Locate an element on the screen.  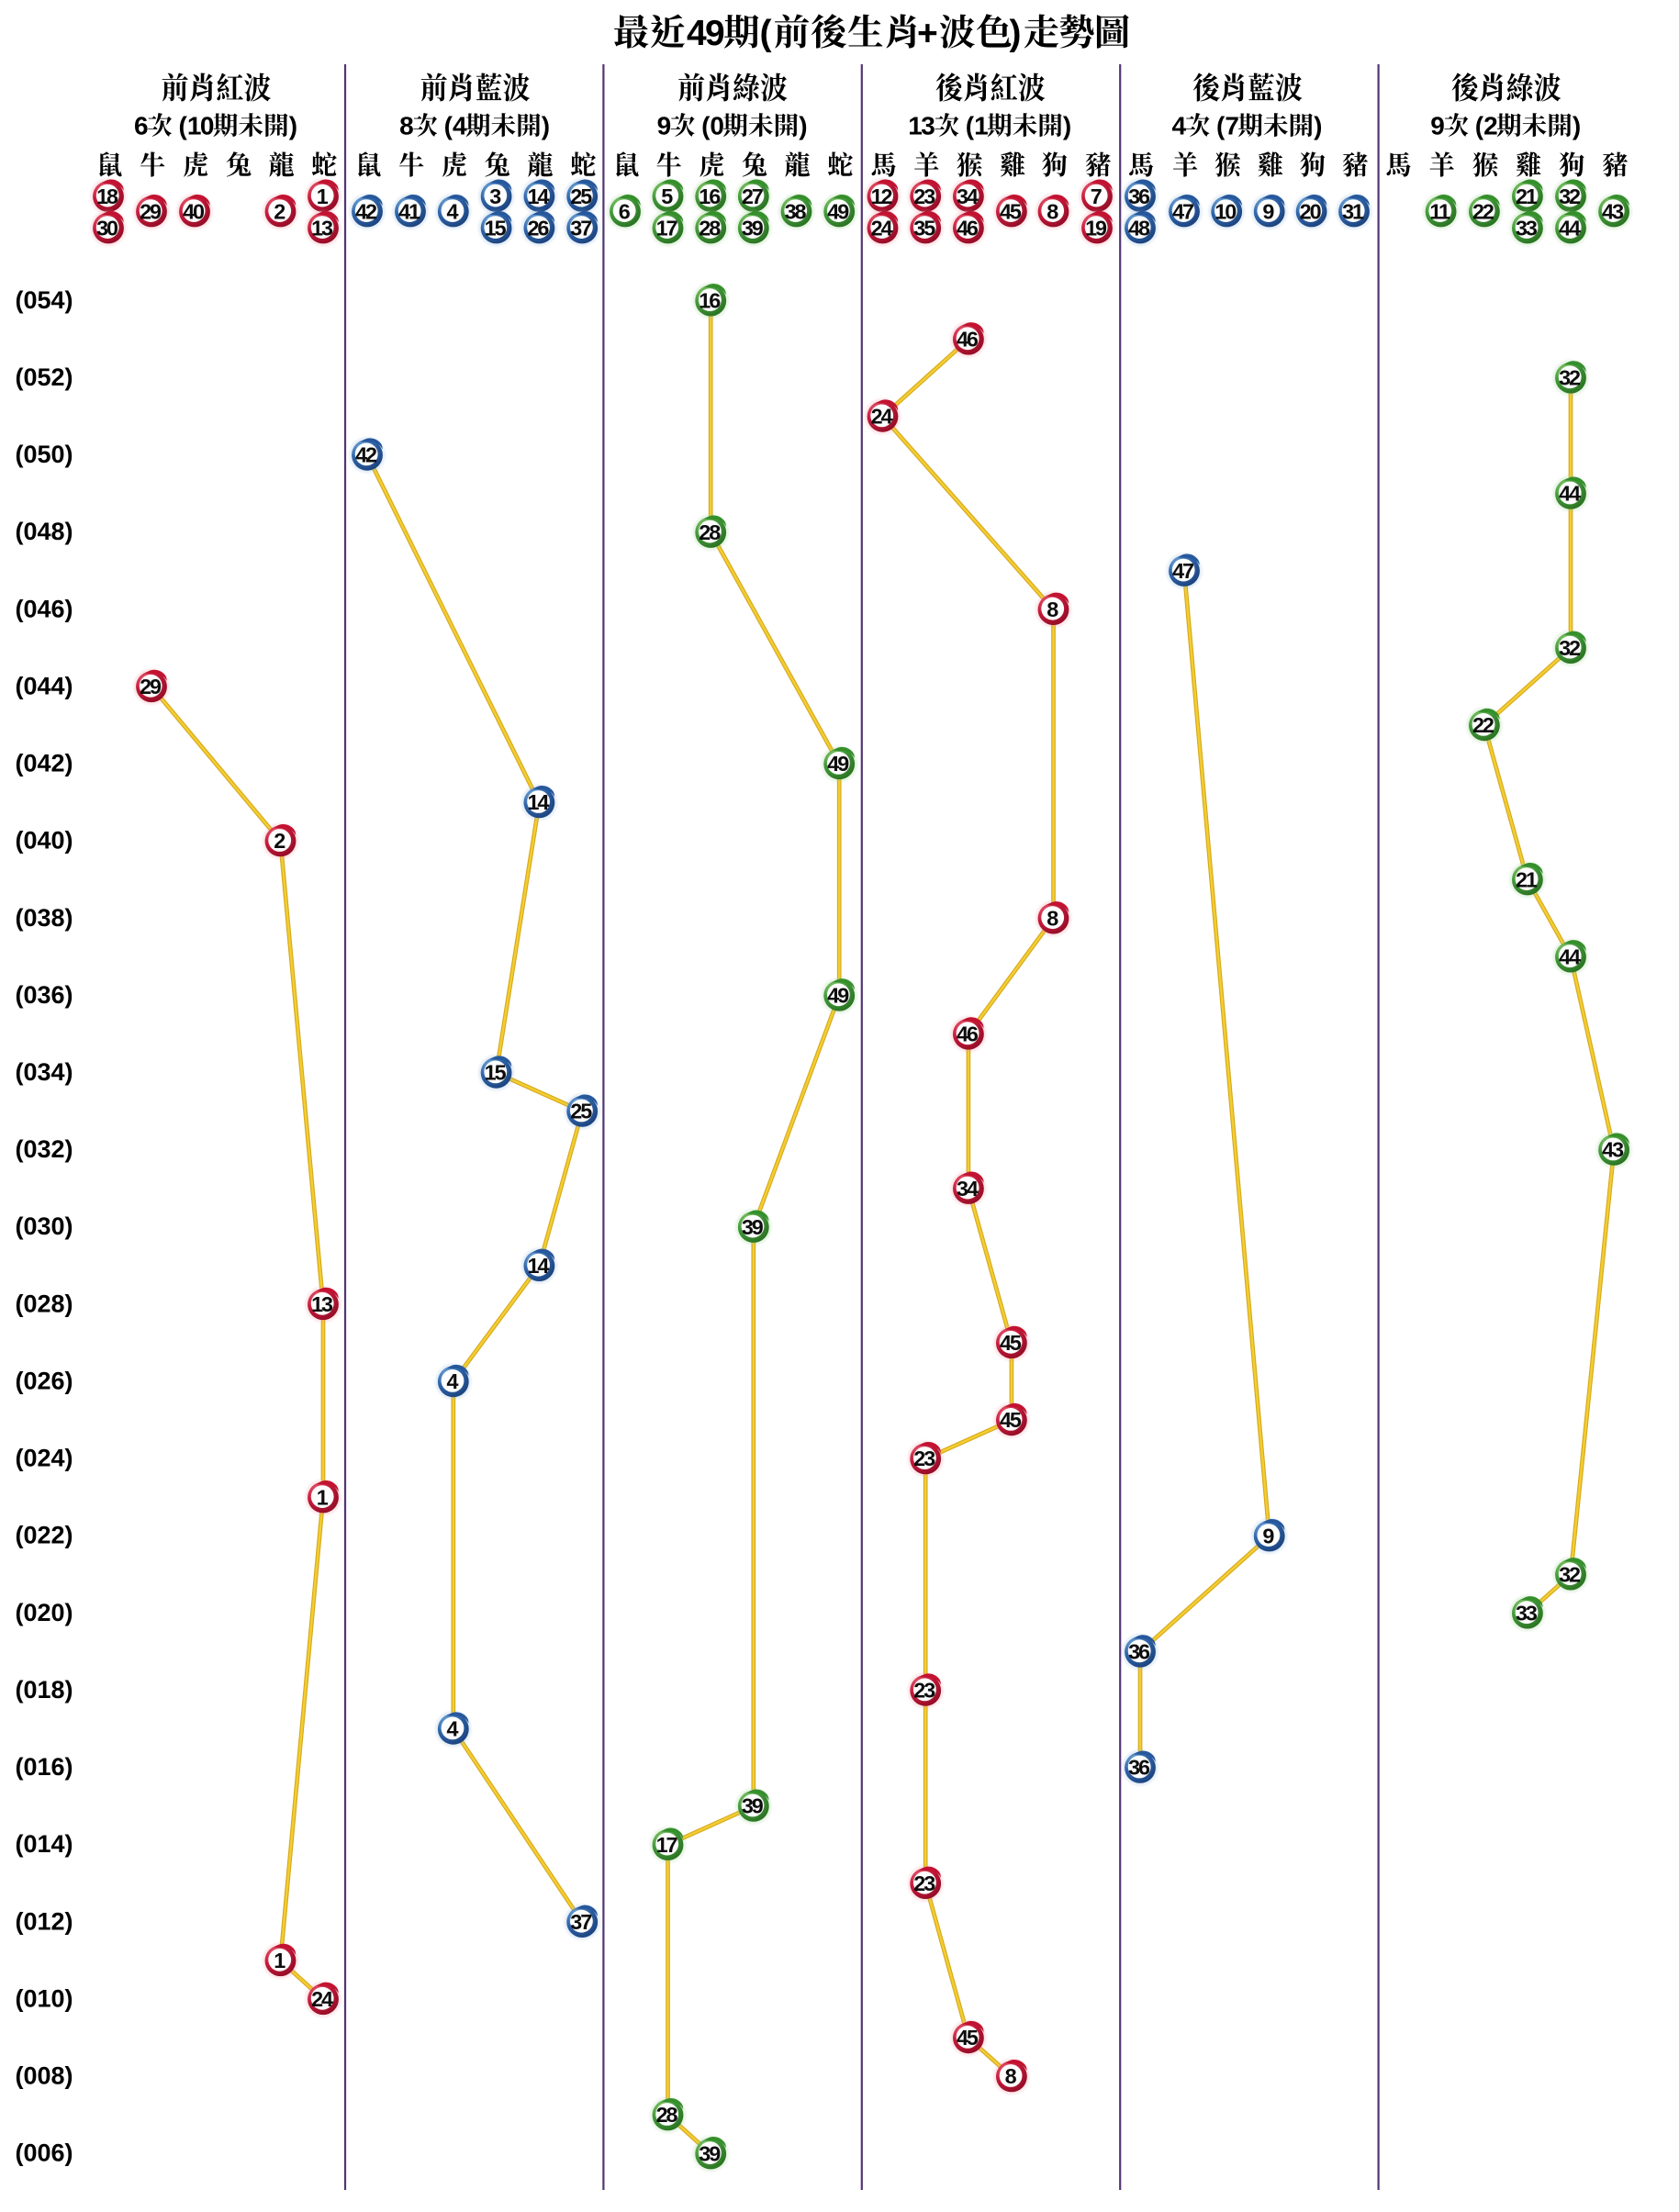
svg-text: (006) is located at coordinates (44, 2153).